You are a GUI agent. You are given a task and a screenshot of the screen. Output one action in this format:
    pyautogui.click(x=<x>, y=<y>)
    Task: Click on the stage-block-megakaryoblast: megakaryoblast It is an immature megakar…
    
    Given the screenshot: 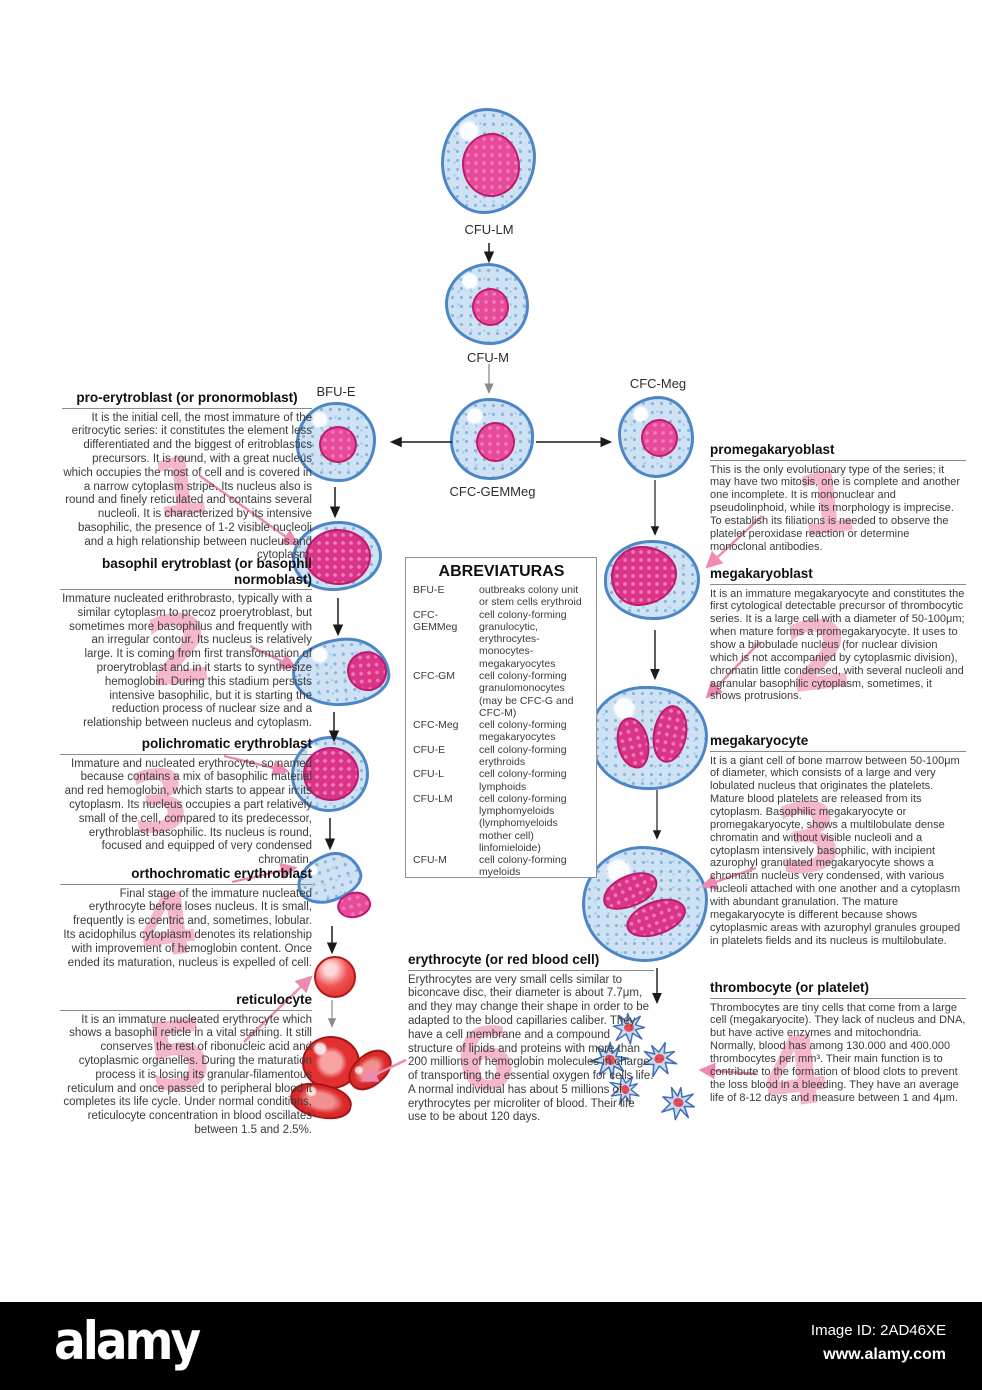 What is the action you would take?
    pyautogui.click(x=838, y=634)
    